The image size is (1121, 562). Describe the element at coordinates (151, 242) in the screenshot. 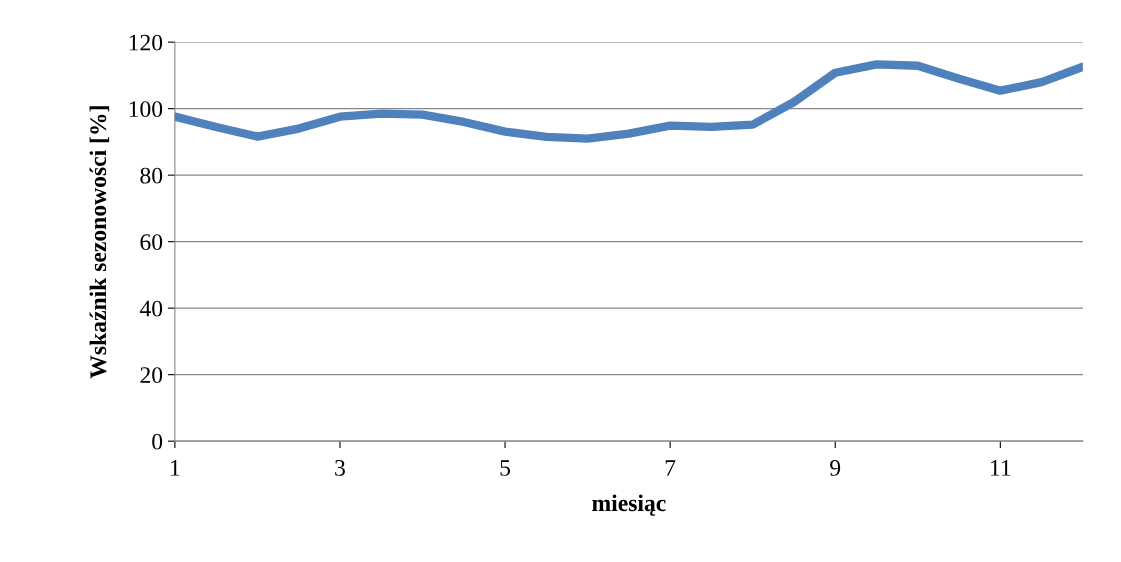

I see `y-tick-label: 60` at that location.